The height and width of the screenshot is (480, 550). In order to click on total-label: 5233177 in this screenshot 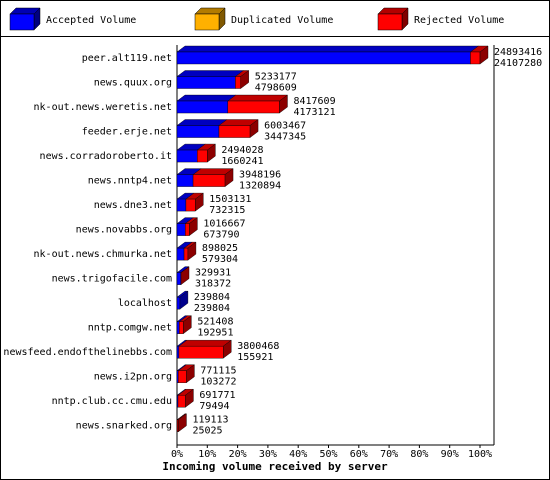, I will do `click(276, 77)`.